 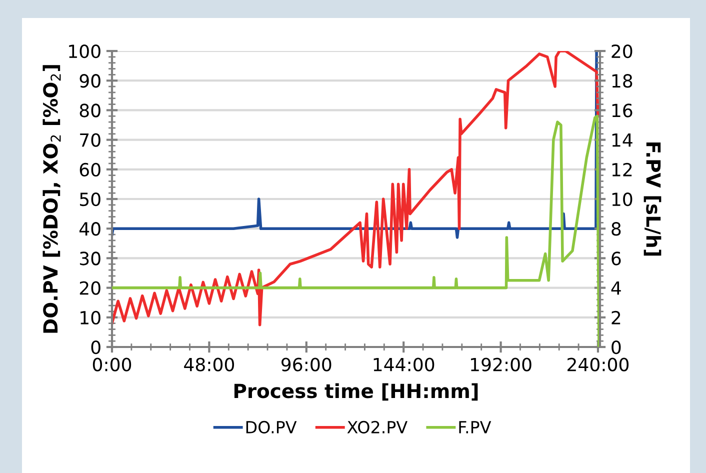 I want to click on x-tick-label: 0:00, so click(x=112, y=365).